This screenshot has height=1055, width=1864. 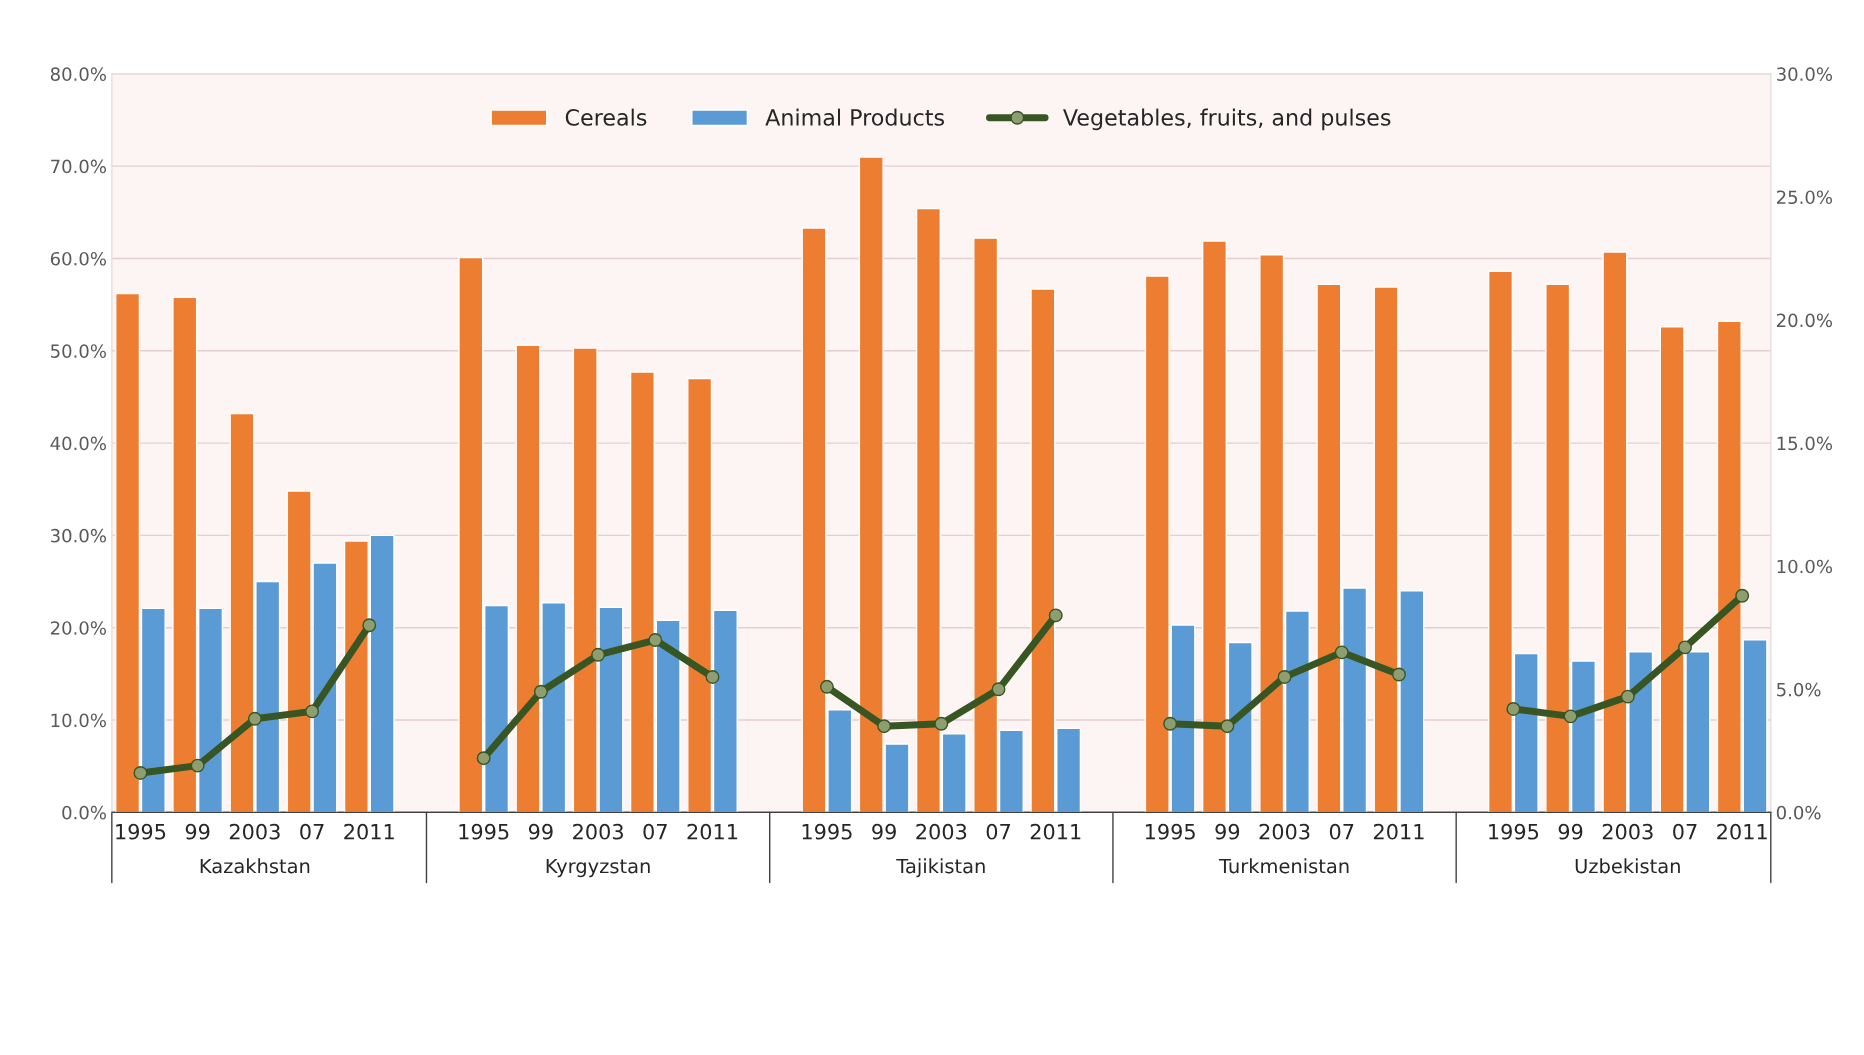 What do you see at coordinates (78, 628) in the screenshot?
I see `y-tick-label: 20.0%` at bounding box center [78, 628].